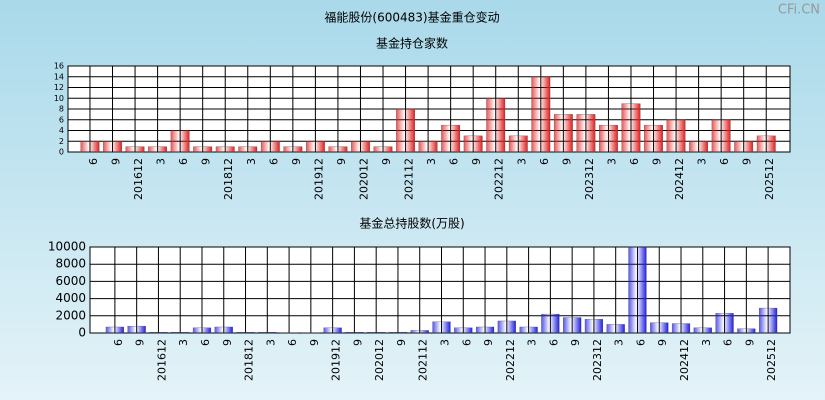  Describe the element at coordinates (59, 98) in the screenshot. I see `y-tick-label: 10` at that location.